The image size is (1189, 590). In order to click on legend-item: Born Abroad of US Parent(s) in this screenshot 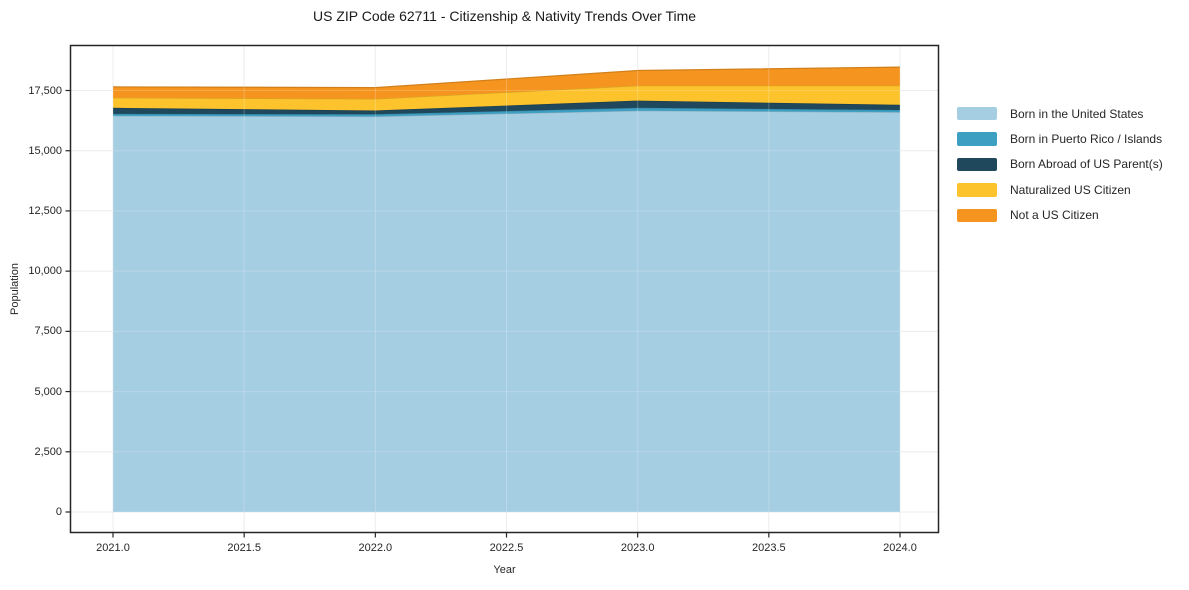, I will do `click(1060, 164)`.